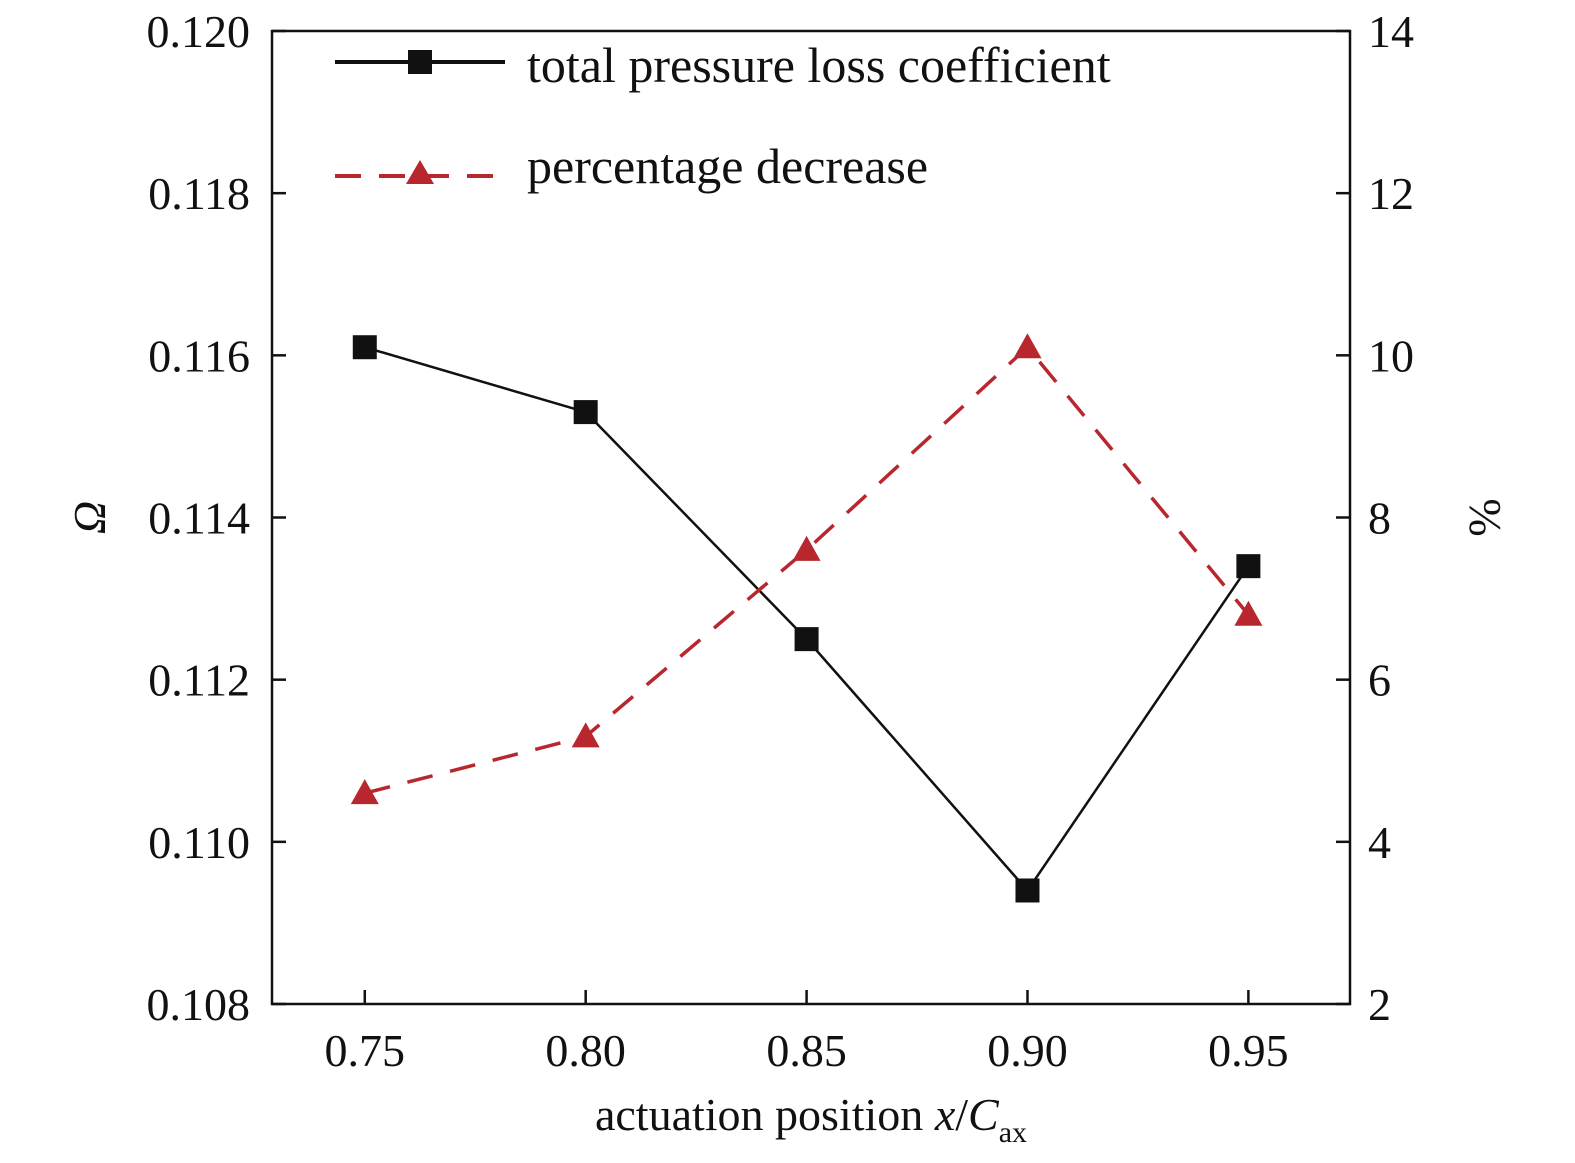 This screenshot has height=1163, width=1575. I want to click on x-axis-title-main: actuation position, so click(765, 1114).